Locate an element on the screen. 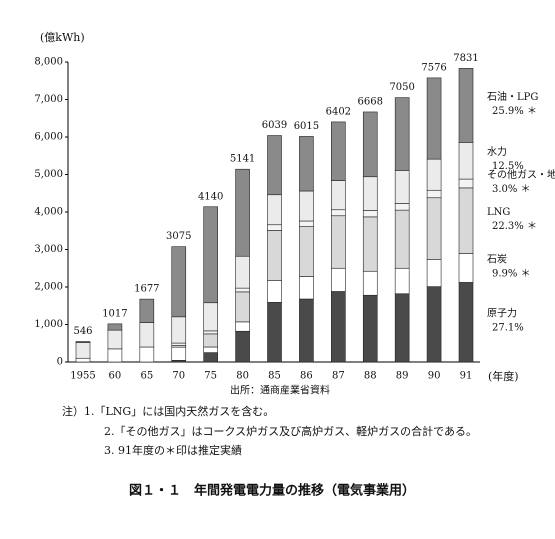 The height and width of the screenshot is (539, 555). y-tick-label: 2,000 is located at coordinates (48, 287).